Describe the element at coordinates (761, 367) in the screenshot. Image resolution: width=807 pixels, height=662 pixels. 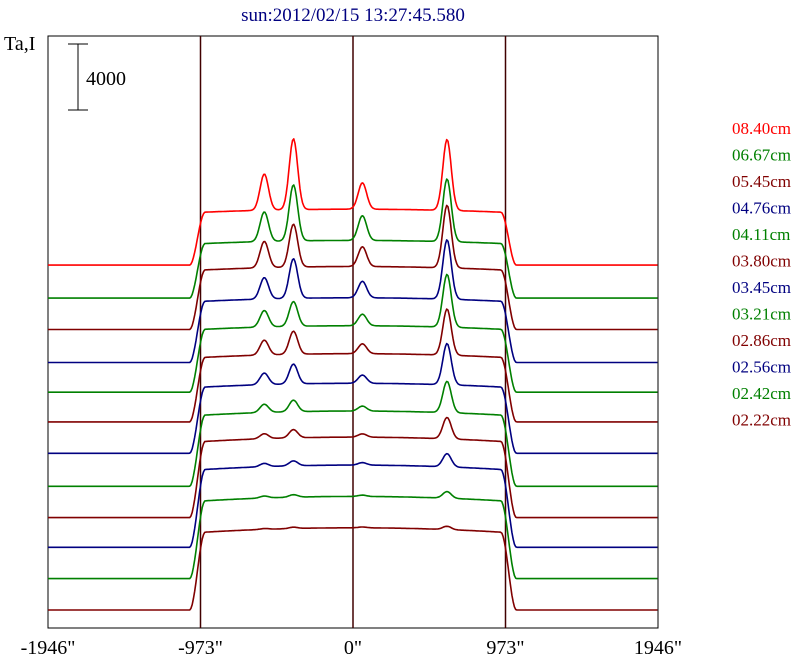
I see `legend-entry-02.56cm: 02.56cm` at that location.